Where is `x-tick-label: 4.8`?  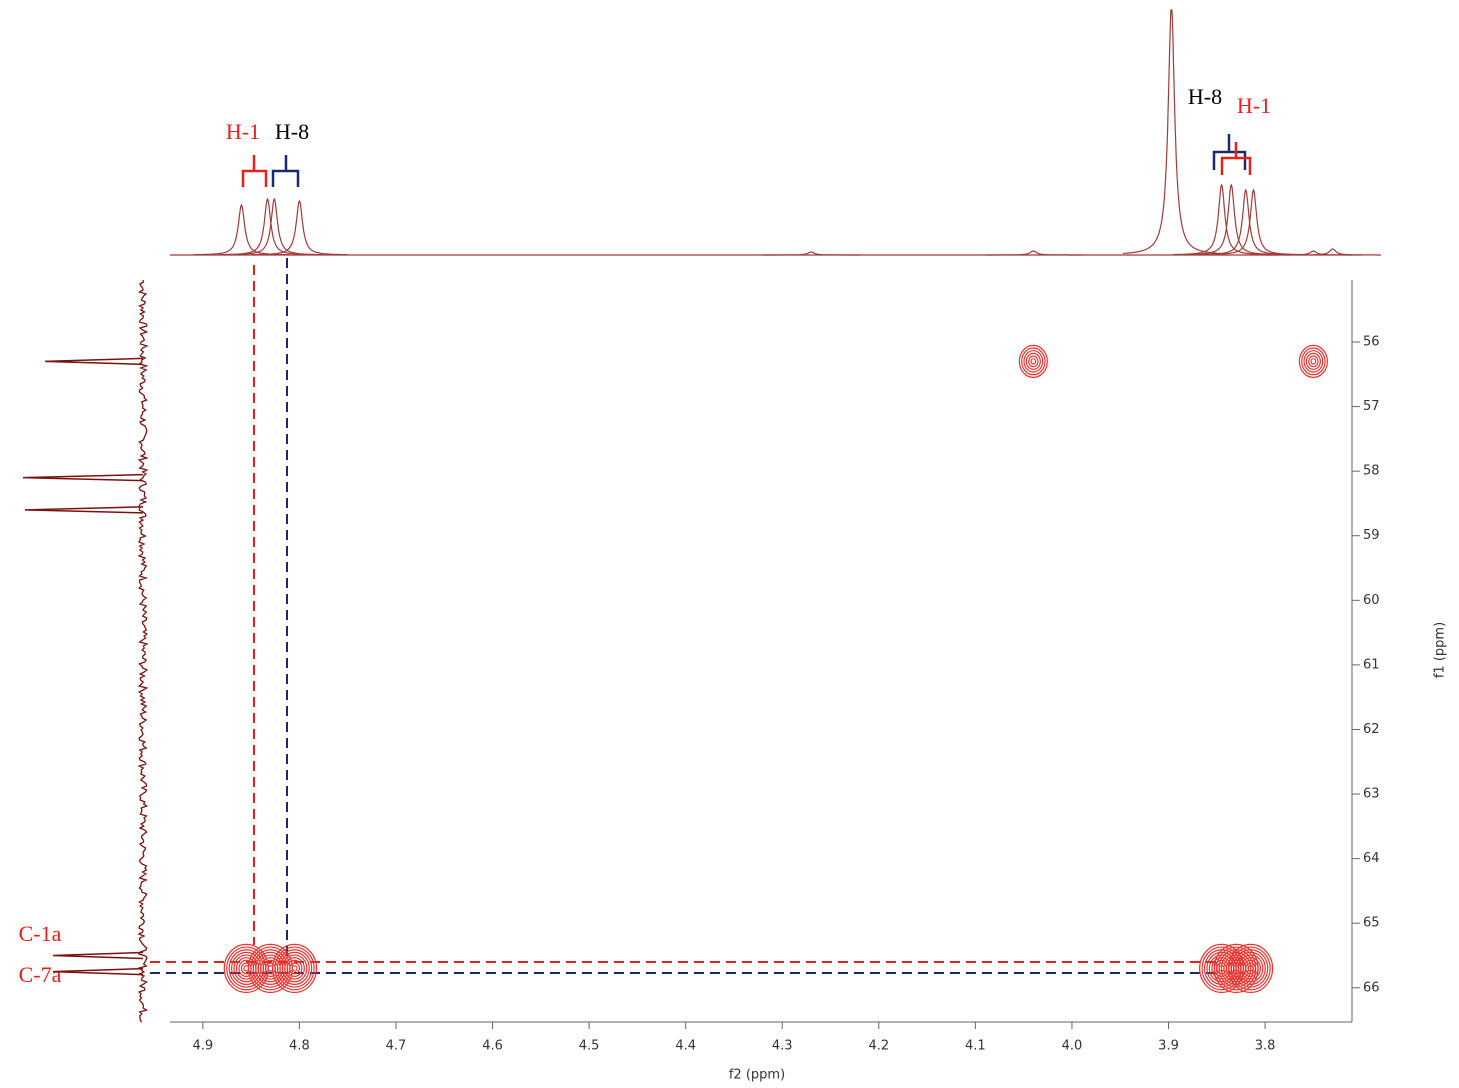
x-tick-label: 4.8 is located at coordinates (299, 1046).